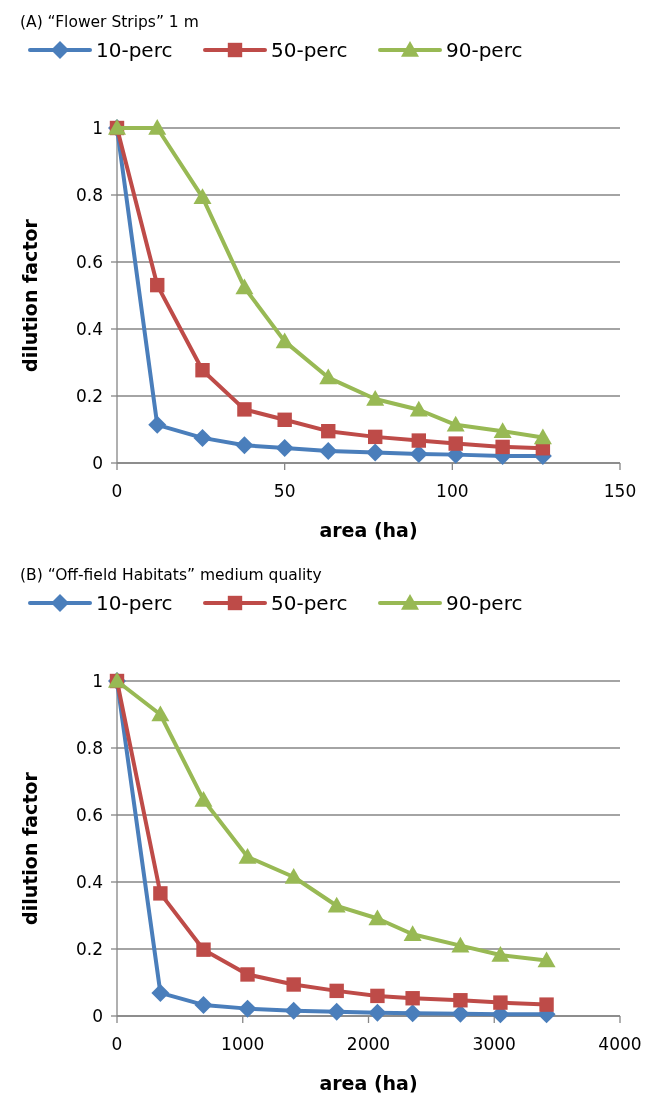  Describe the element at coordinates (284, 491) in the screenshot. I see `x-tick-label: 50` at that location.